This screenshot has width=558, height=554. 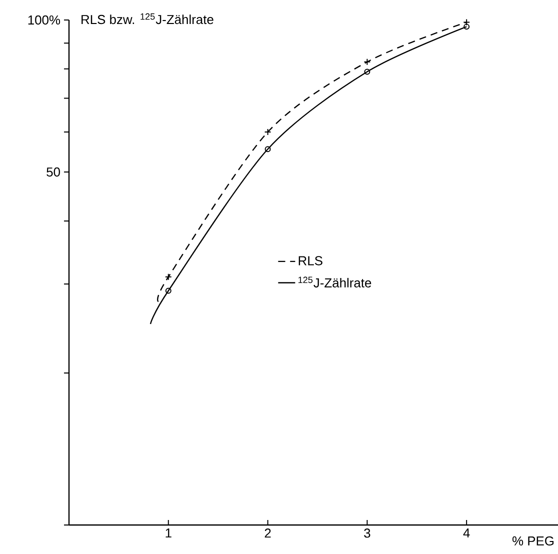 What do you see at coordinates (148, 18) in the screenshot?
I see `y-axis-title: RLS bzw. $^{125}$J-Zählrate` at bounding box center [148, 18].